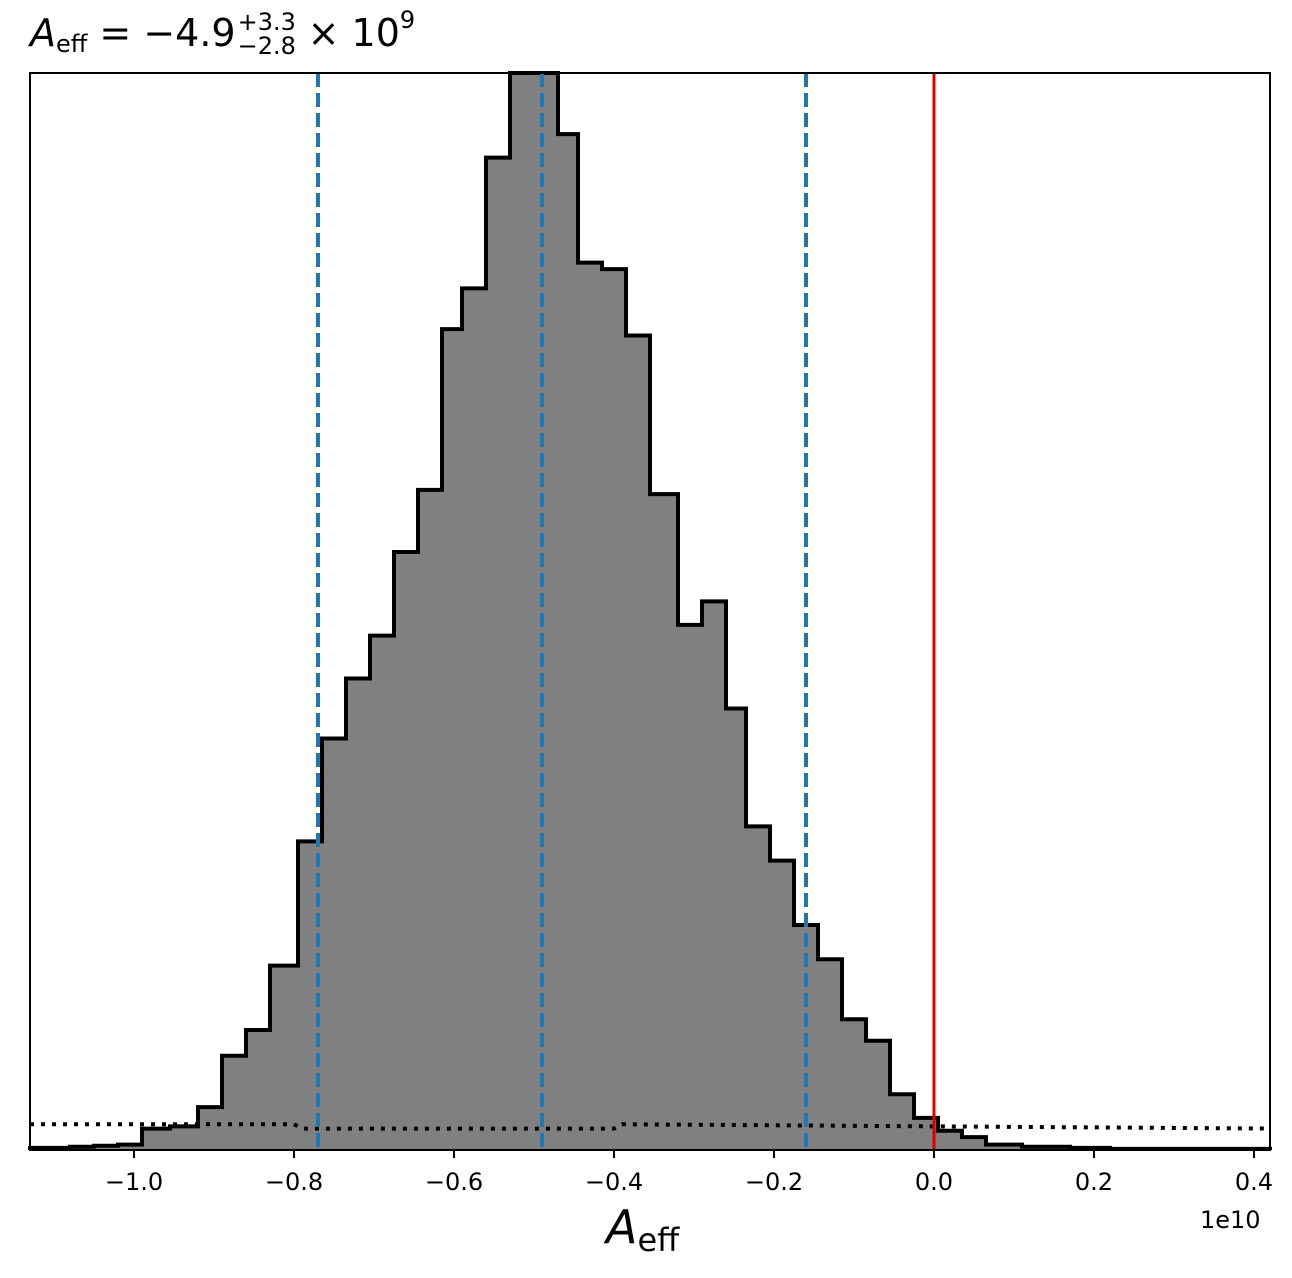 This screenshot has height=1278, width=1292. What do you see at coordinates (614, 1182) in the screenshot?
I see `x-tick-label: −0.4` at bounding box center [614, 1182].